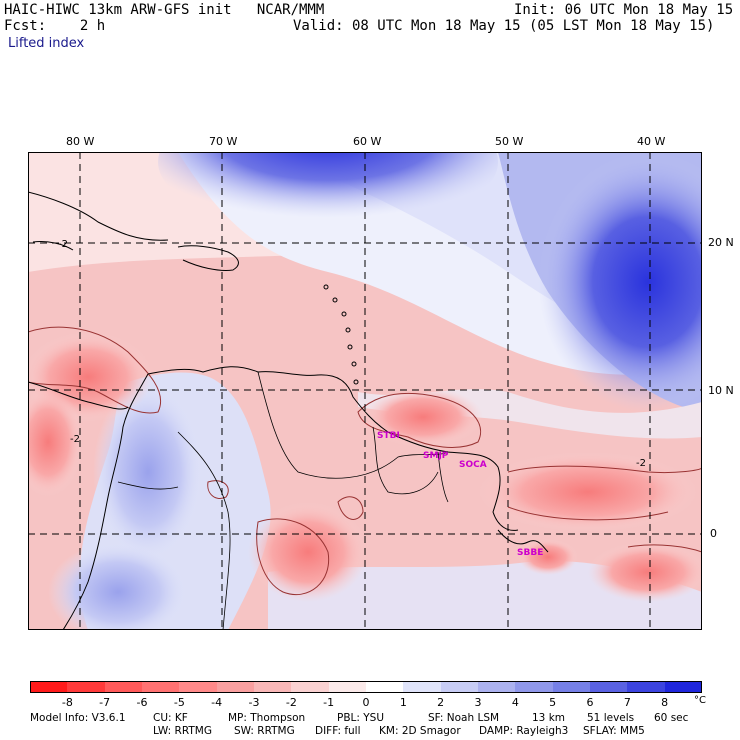 The height and width of the screenshot is (740, 740). I want to click on footer-cu: CU: KF, so click(170, 718).